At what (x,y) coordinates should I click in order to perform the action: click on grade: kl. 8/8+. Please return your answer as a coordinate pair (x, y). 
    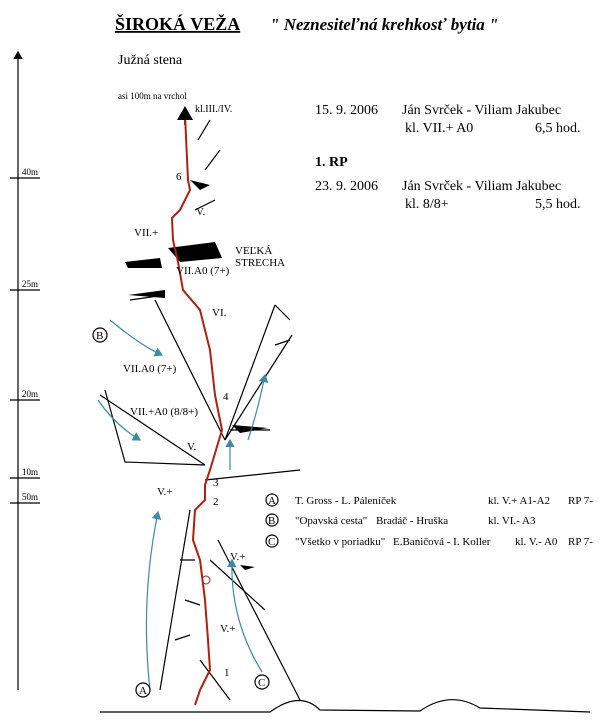
    Looking at the image, I should click on (427, 204).